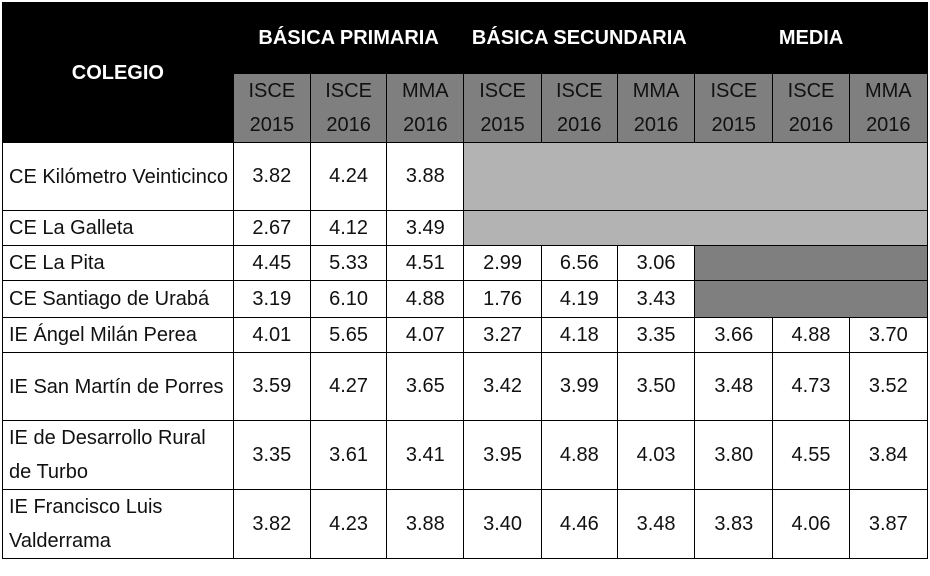  I want to click on value-cell: 4.07, so click(425, 335).